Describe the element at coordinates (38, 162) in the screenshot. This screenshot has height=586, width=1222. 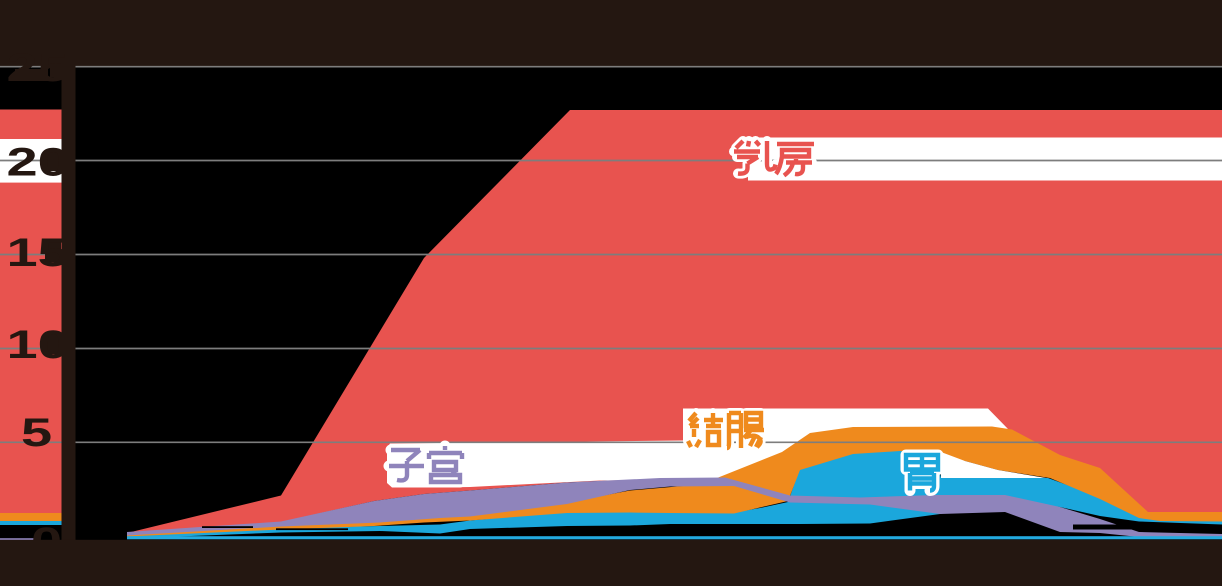
I see `svg-text: 20` at that location.